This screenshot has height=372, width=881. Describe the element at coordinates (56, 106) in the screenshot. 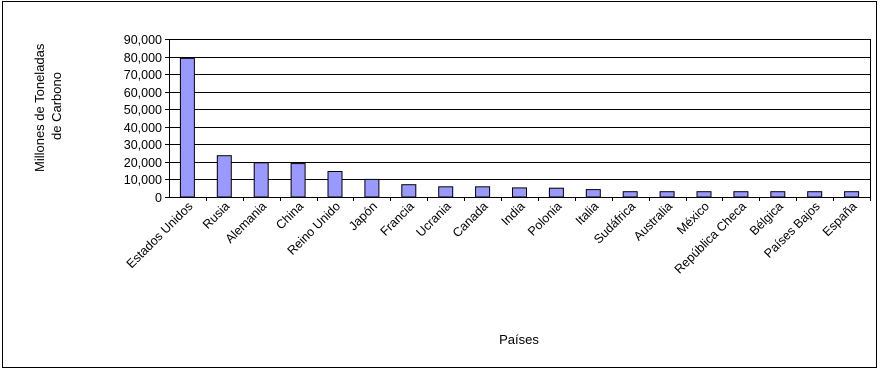

I see `y-axis-title-line-2: de Carbono` at that location.